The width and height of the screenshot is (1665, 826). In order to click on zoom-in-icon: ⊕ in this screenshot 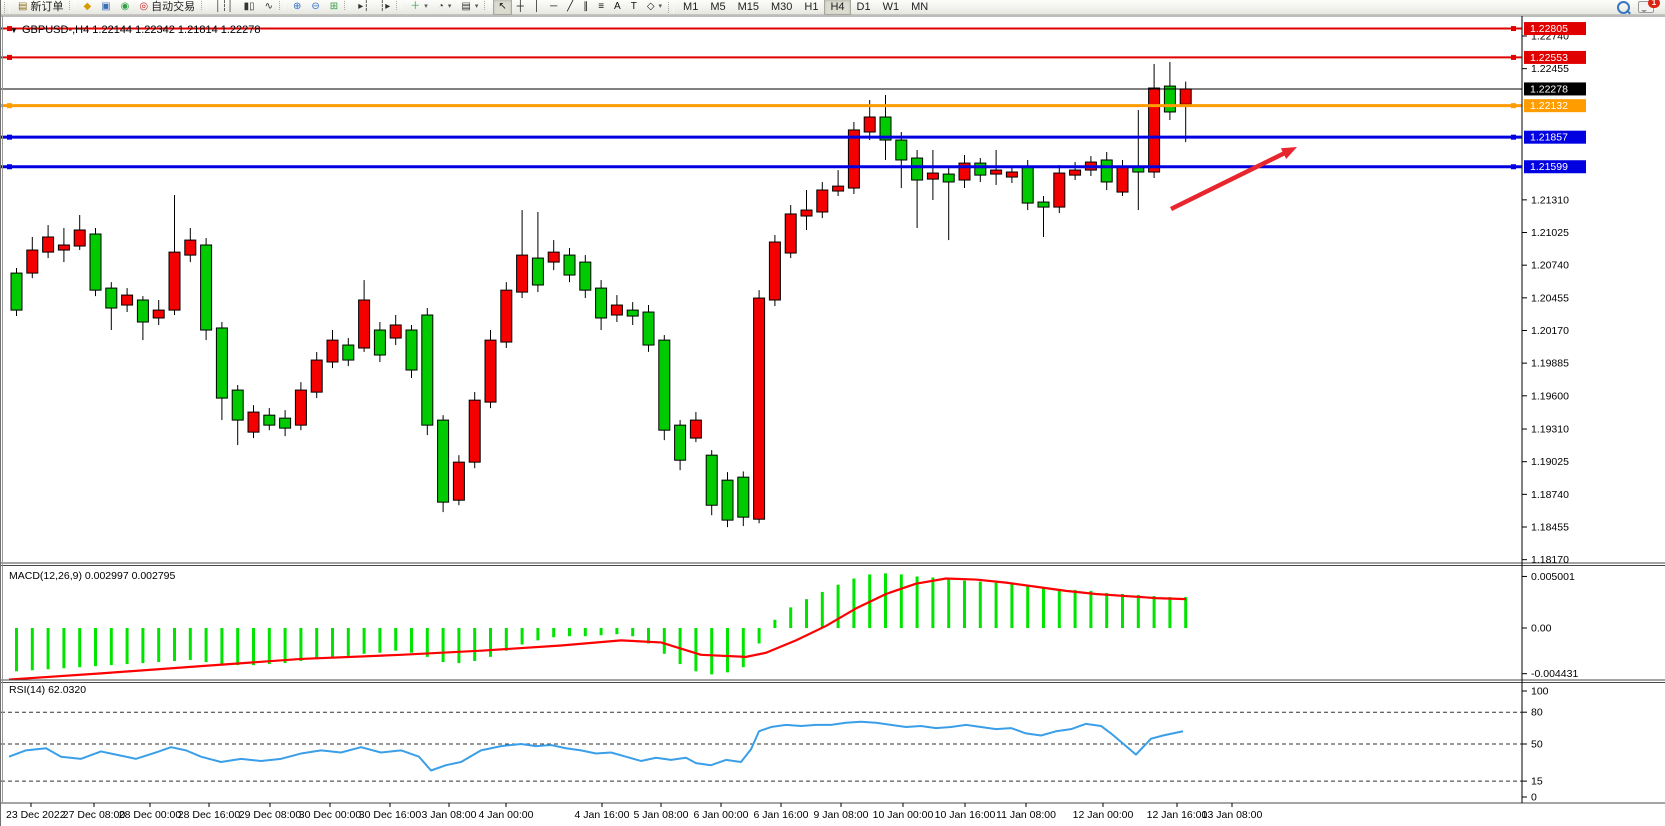, I will do `click(297, 7)`.